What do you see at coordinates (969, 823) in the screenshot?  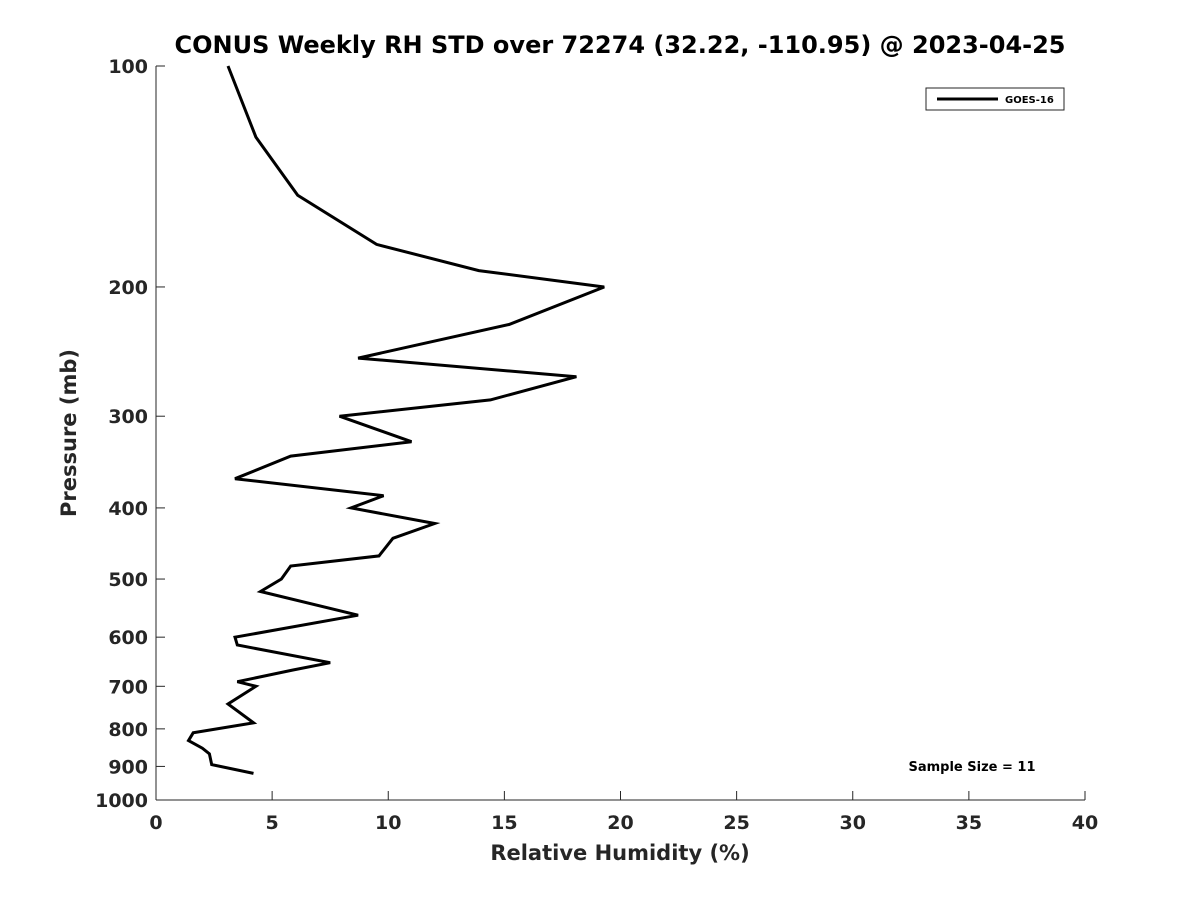 I see `x-tick-label: 35` at bounding box center [969, 823].